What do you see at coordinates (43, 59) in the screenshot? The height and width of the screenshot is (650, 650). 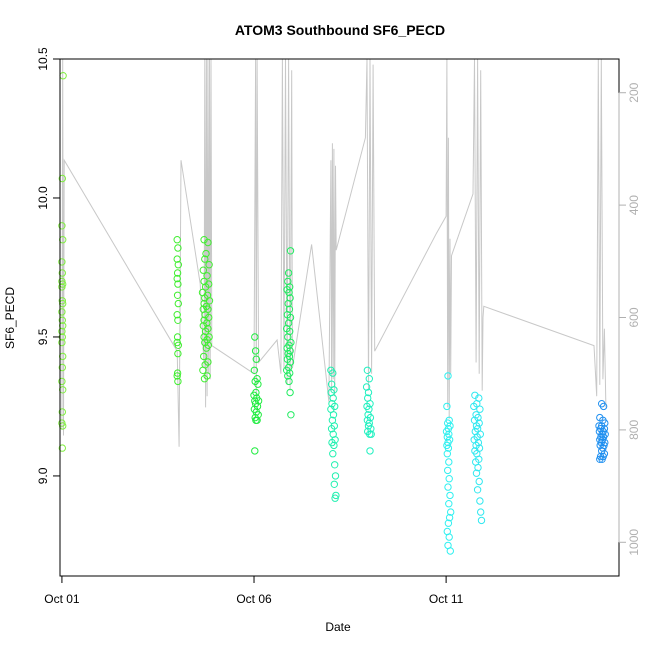 I see `y-tick-label: 10.5` at bounding box center [43, 59].